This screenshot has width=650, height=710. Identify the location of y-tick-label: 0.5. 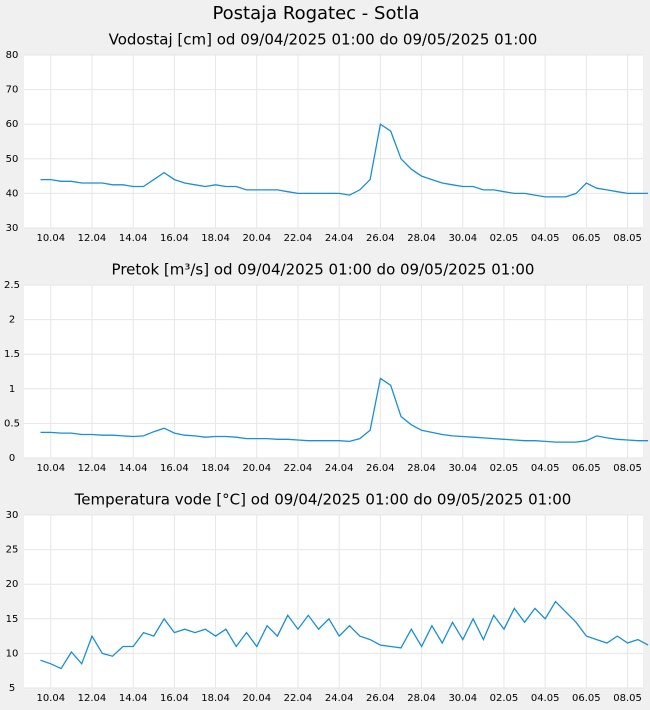
(12, 423).